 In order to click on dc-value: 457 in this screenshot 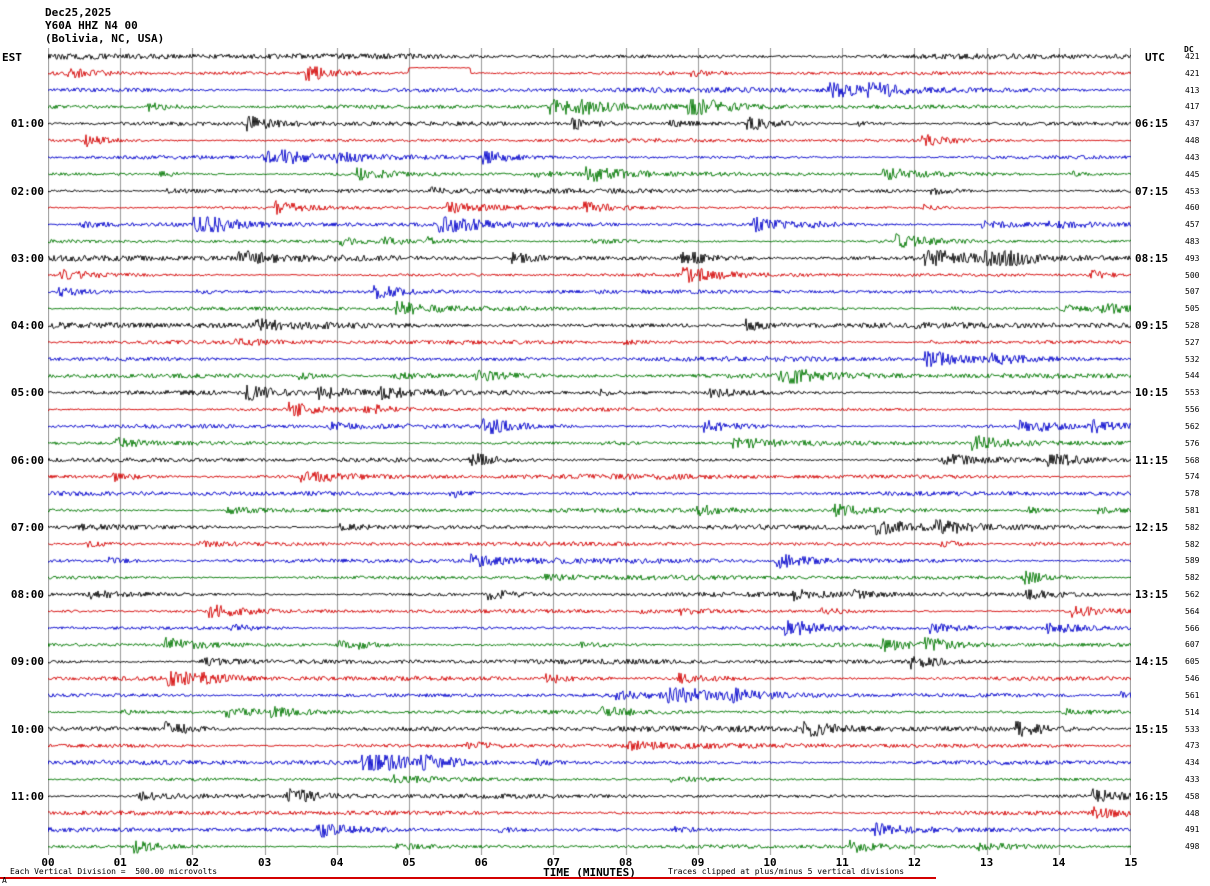, I will do `click(1192, 225)`.